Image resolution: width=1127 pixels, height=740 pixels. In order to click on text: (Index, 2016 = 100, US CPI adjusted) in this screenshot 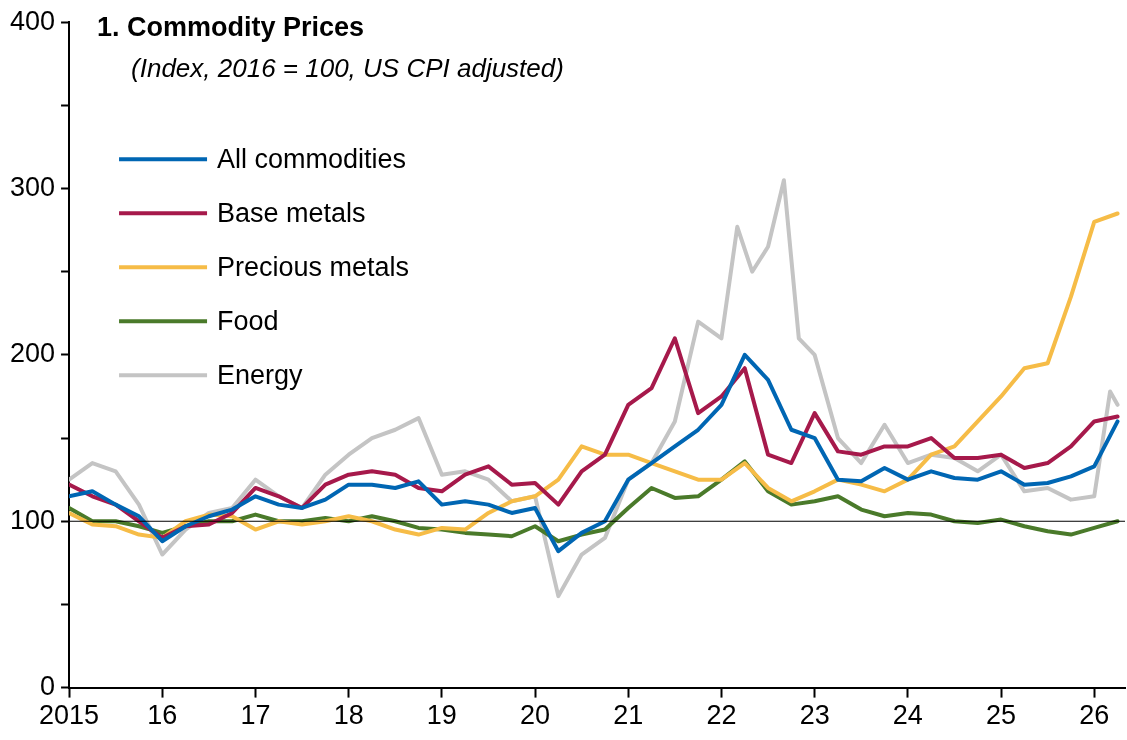, I will do `click(347, 68)`.